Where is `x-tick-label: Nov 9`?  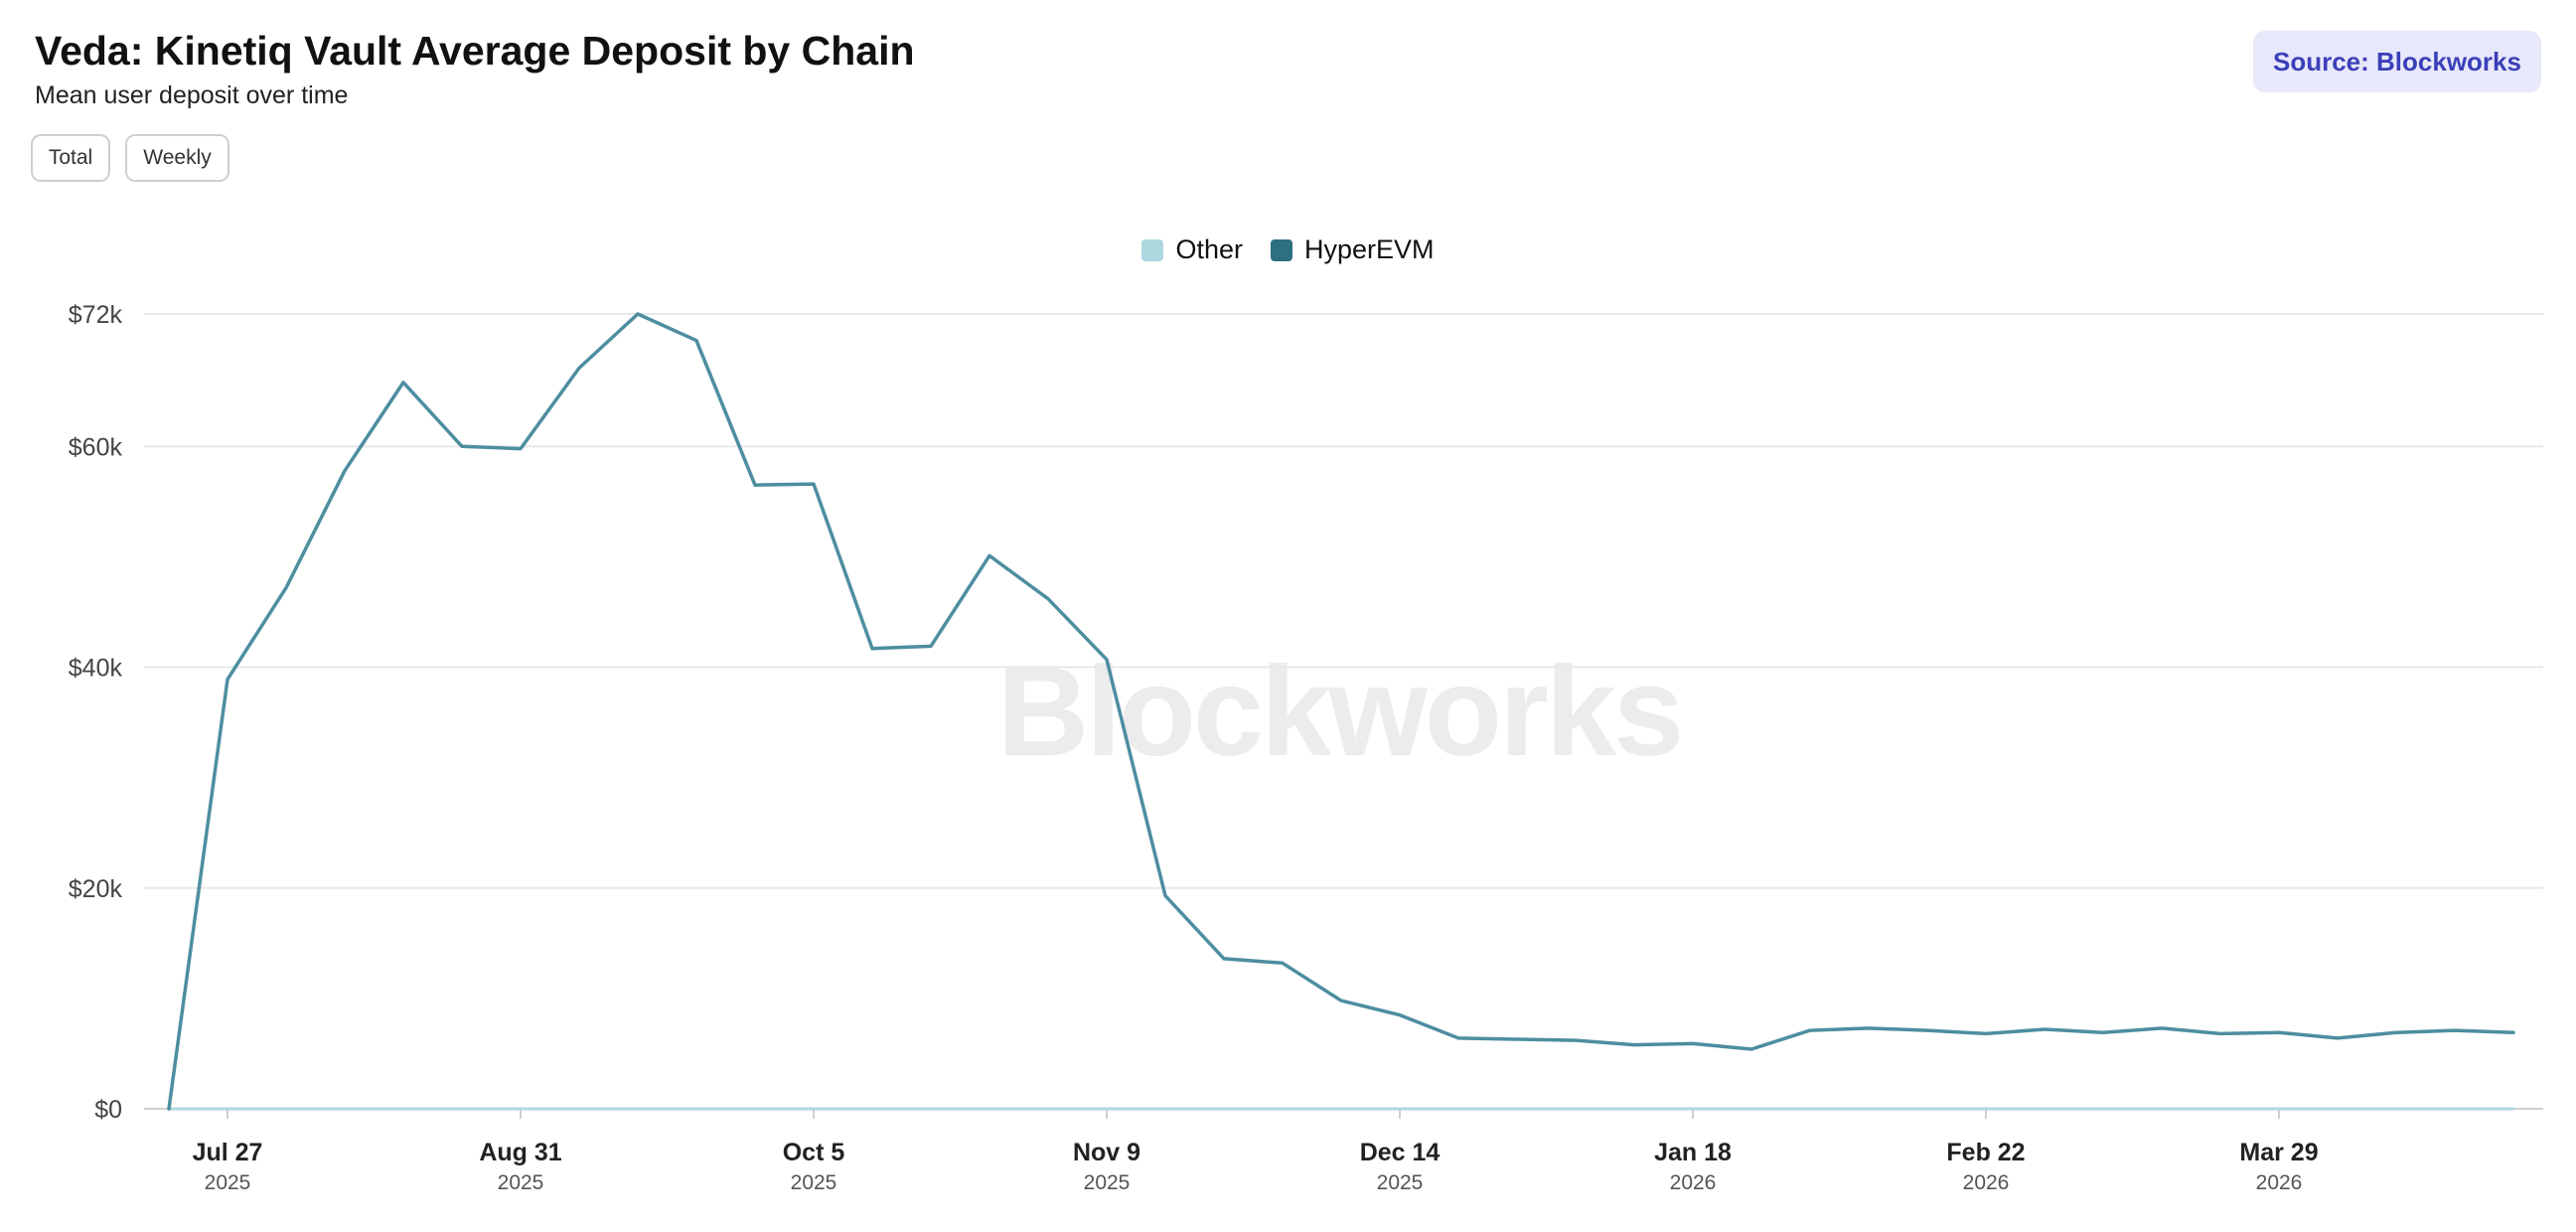 x-tick-label: Nov 9 is located at coordinates (1106, 1152).